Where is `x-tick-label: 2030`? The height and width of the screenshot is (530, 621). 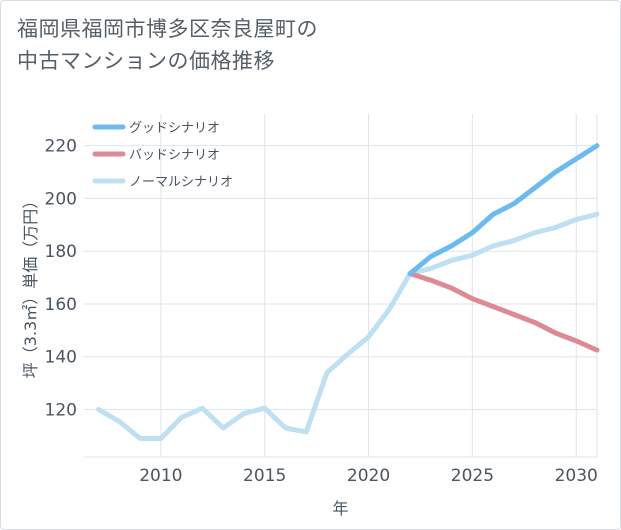
x-tick-label: 2030 is located at coordinates (576, 476).